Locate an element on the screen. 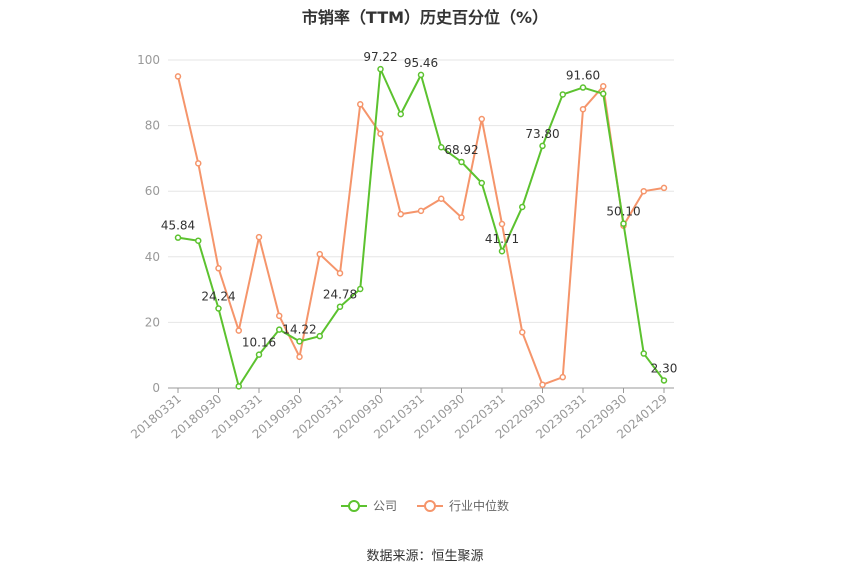 Image resolution: width=850 pixels, height=574 pixels. legend-item-industry-median: 行业中位数 is located at coordinates (463, 505).